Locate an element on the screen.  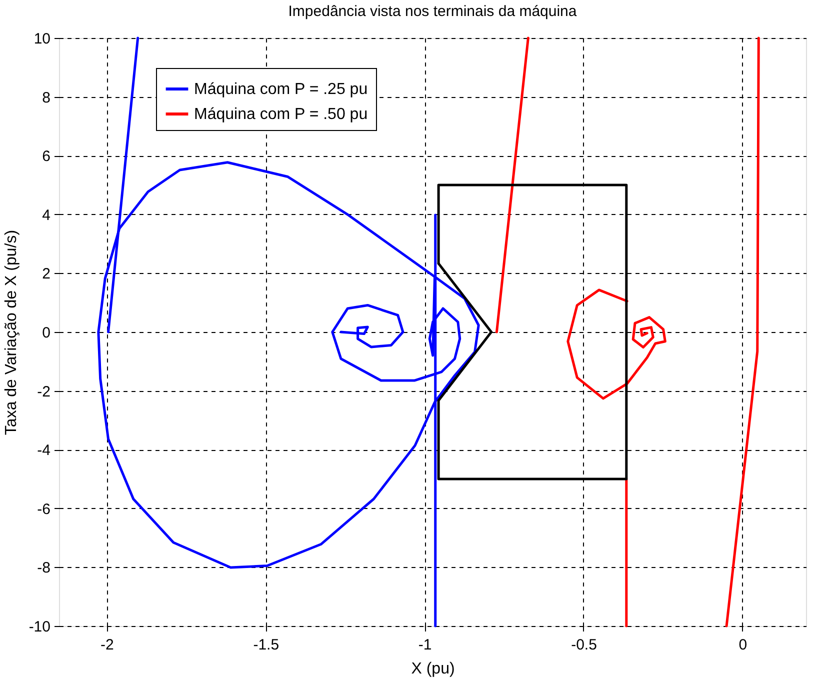
y-tick-label: -6 is located at coordinates (43, 509).